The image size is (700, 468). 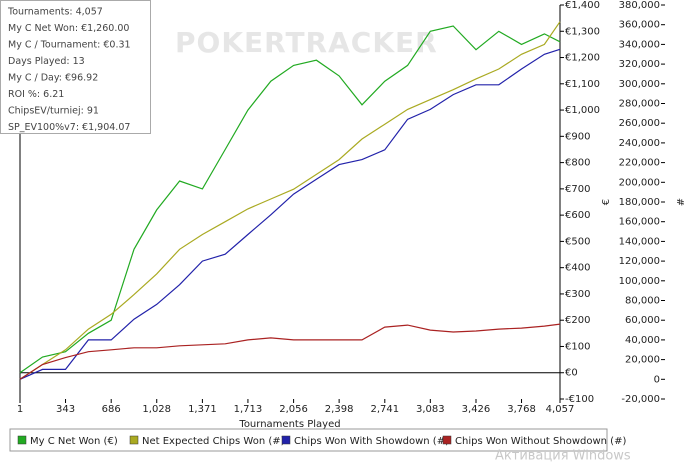 What do you see at coordinates (55, 12) in the screenshot?
I see `stat-line: Tournaments: 4,057` at bounding box center [55, 12].